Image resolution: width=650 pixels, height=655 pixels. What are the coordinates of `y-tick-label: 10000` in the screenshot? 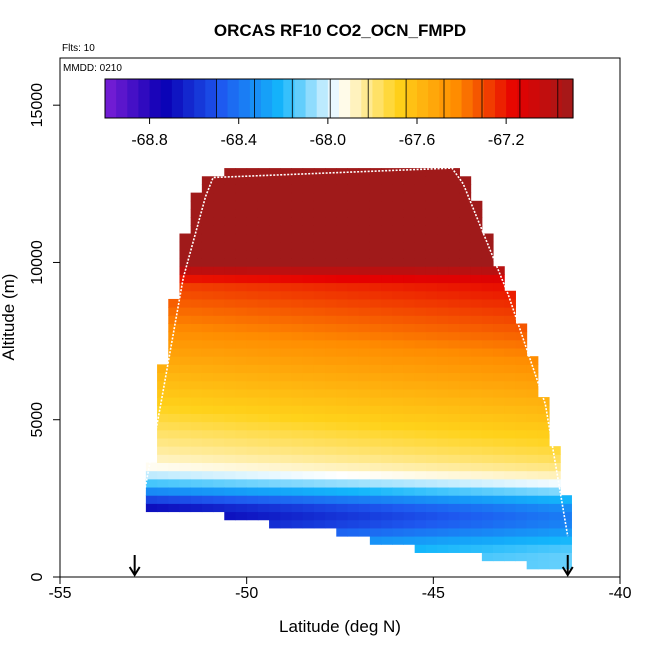 It's located at (37, 262).